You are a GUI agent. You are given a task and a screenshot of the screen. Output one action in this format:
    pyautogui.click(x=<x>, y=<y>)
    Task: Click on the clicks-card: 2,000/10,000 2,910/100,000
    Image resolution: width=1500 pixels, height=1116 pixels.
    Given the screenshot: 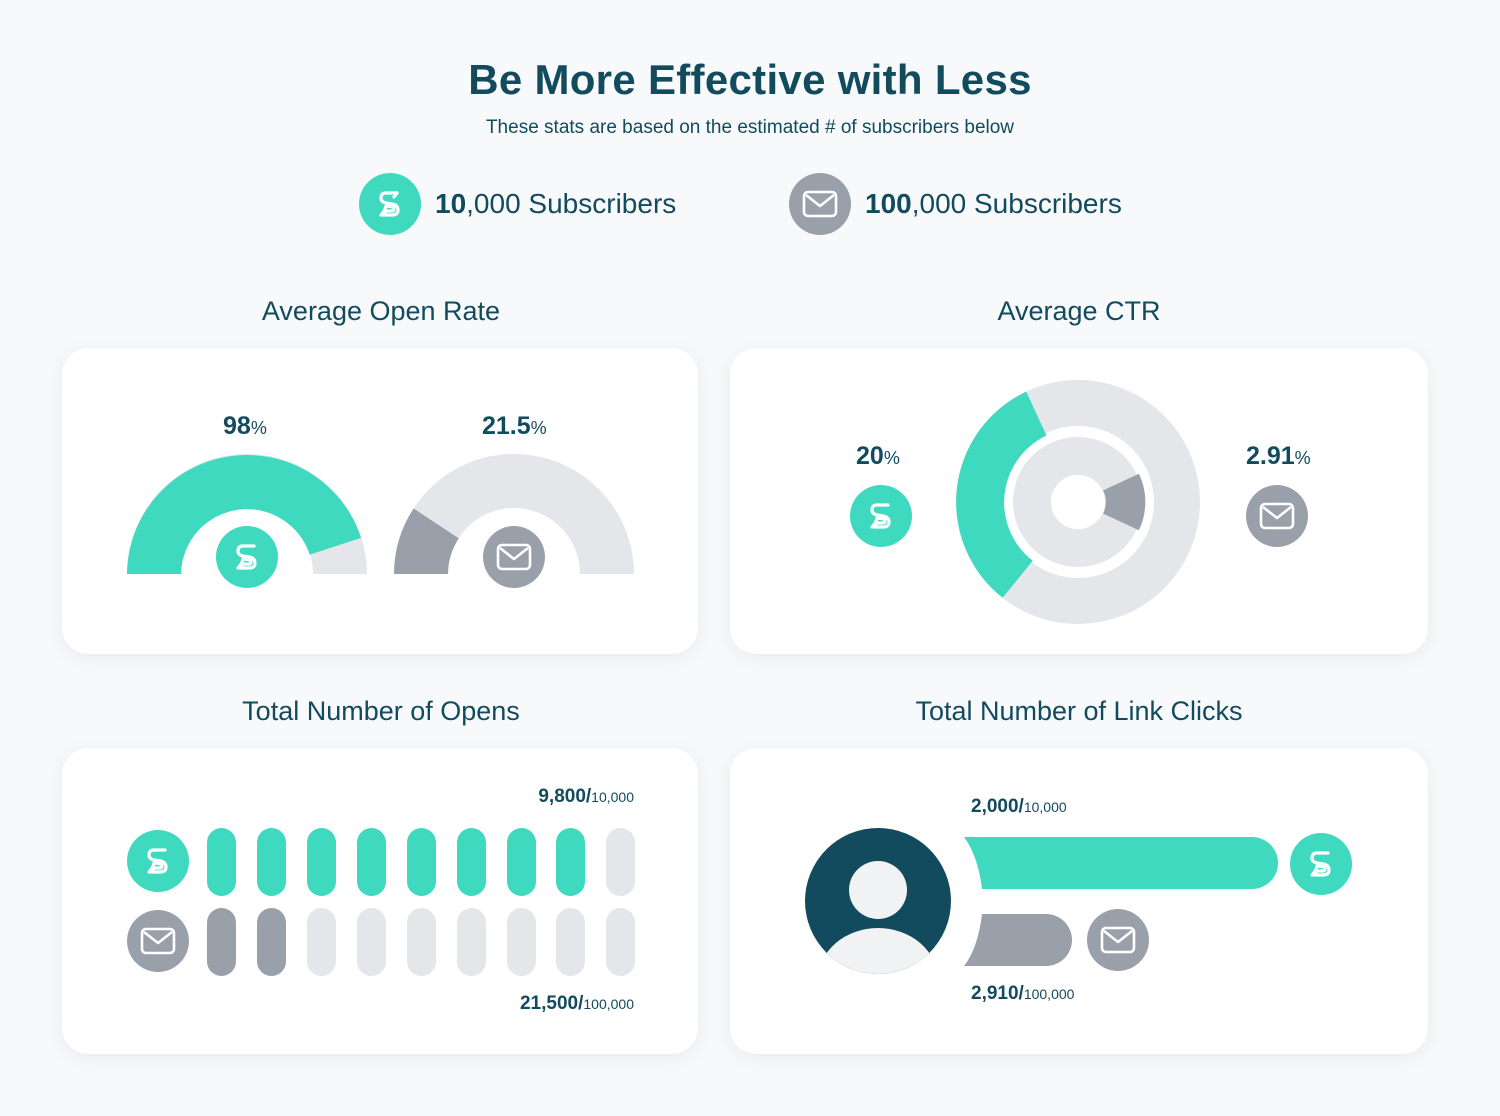 What is the action you would take?
    pyautogui.click(x=1079, y=901)
    